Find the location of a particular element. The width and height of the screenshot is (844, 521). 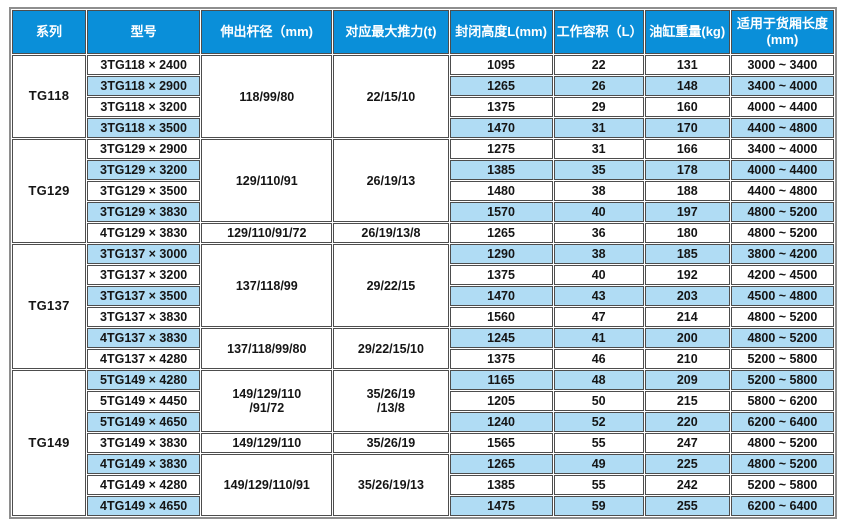

weight-cell: 131 is located at coordinates (687, 65).